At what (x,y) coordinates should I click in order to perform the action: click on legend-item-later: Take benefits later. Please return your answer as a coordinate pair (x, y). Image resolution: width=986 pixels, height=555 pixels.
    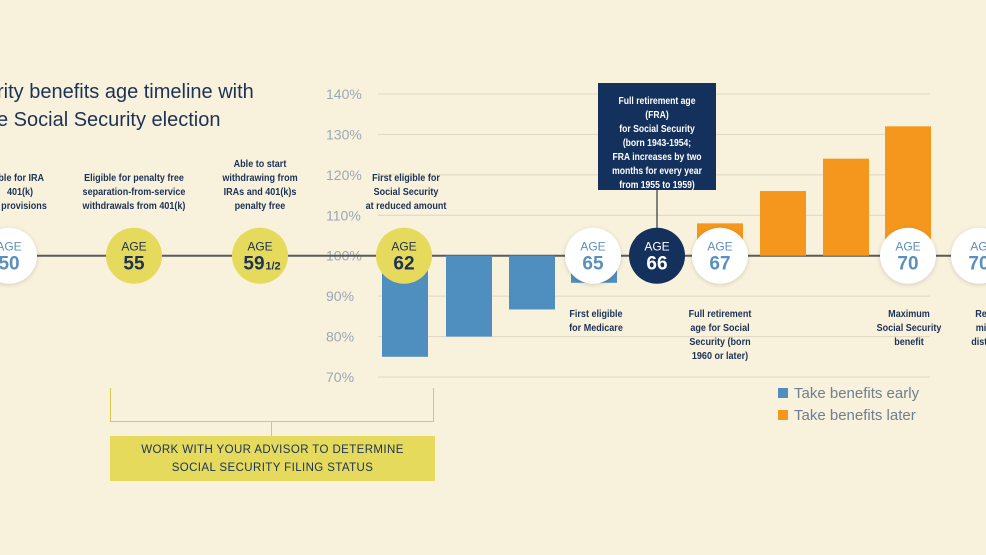
    Looking at the image, I should click on (848, 415).